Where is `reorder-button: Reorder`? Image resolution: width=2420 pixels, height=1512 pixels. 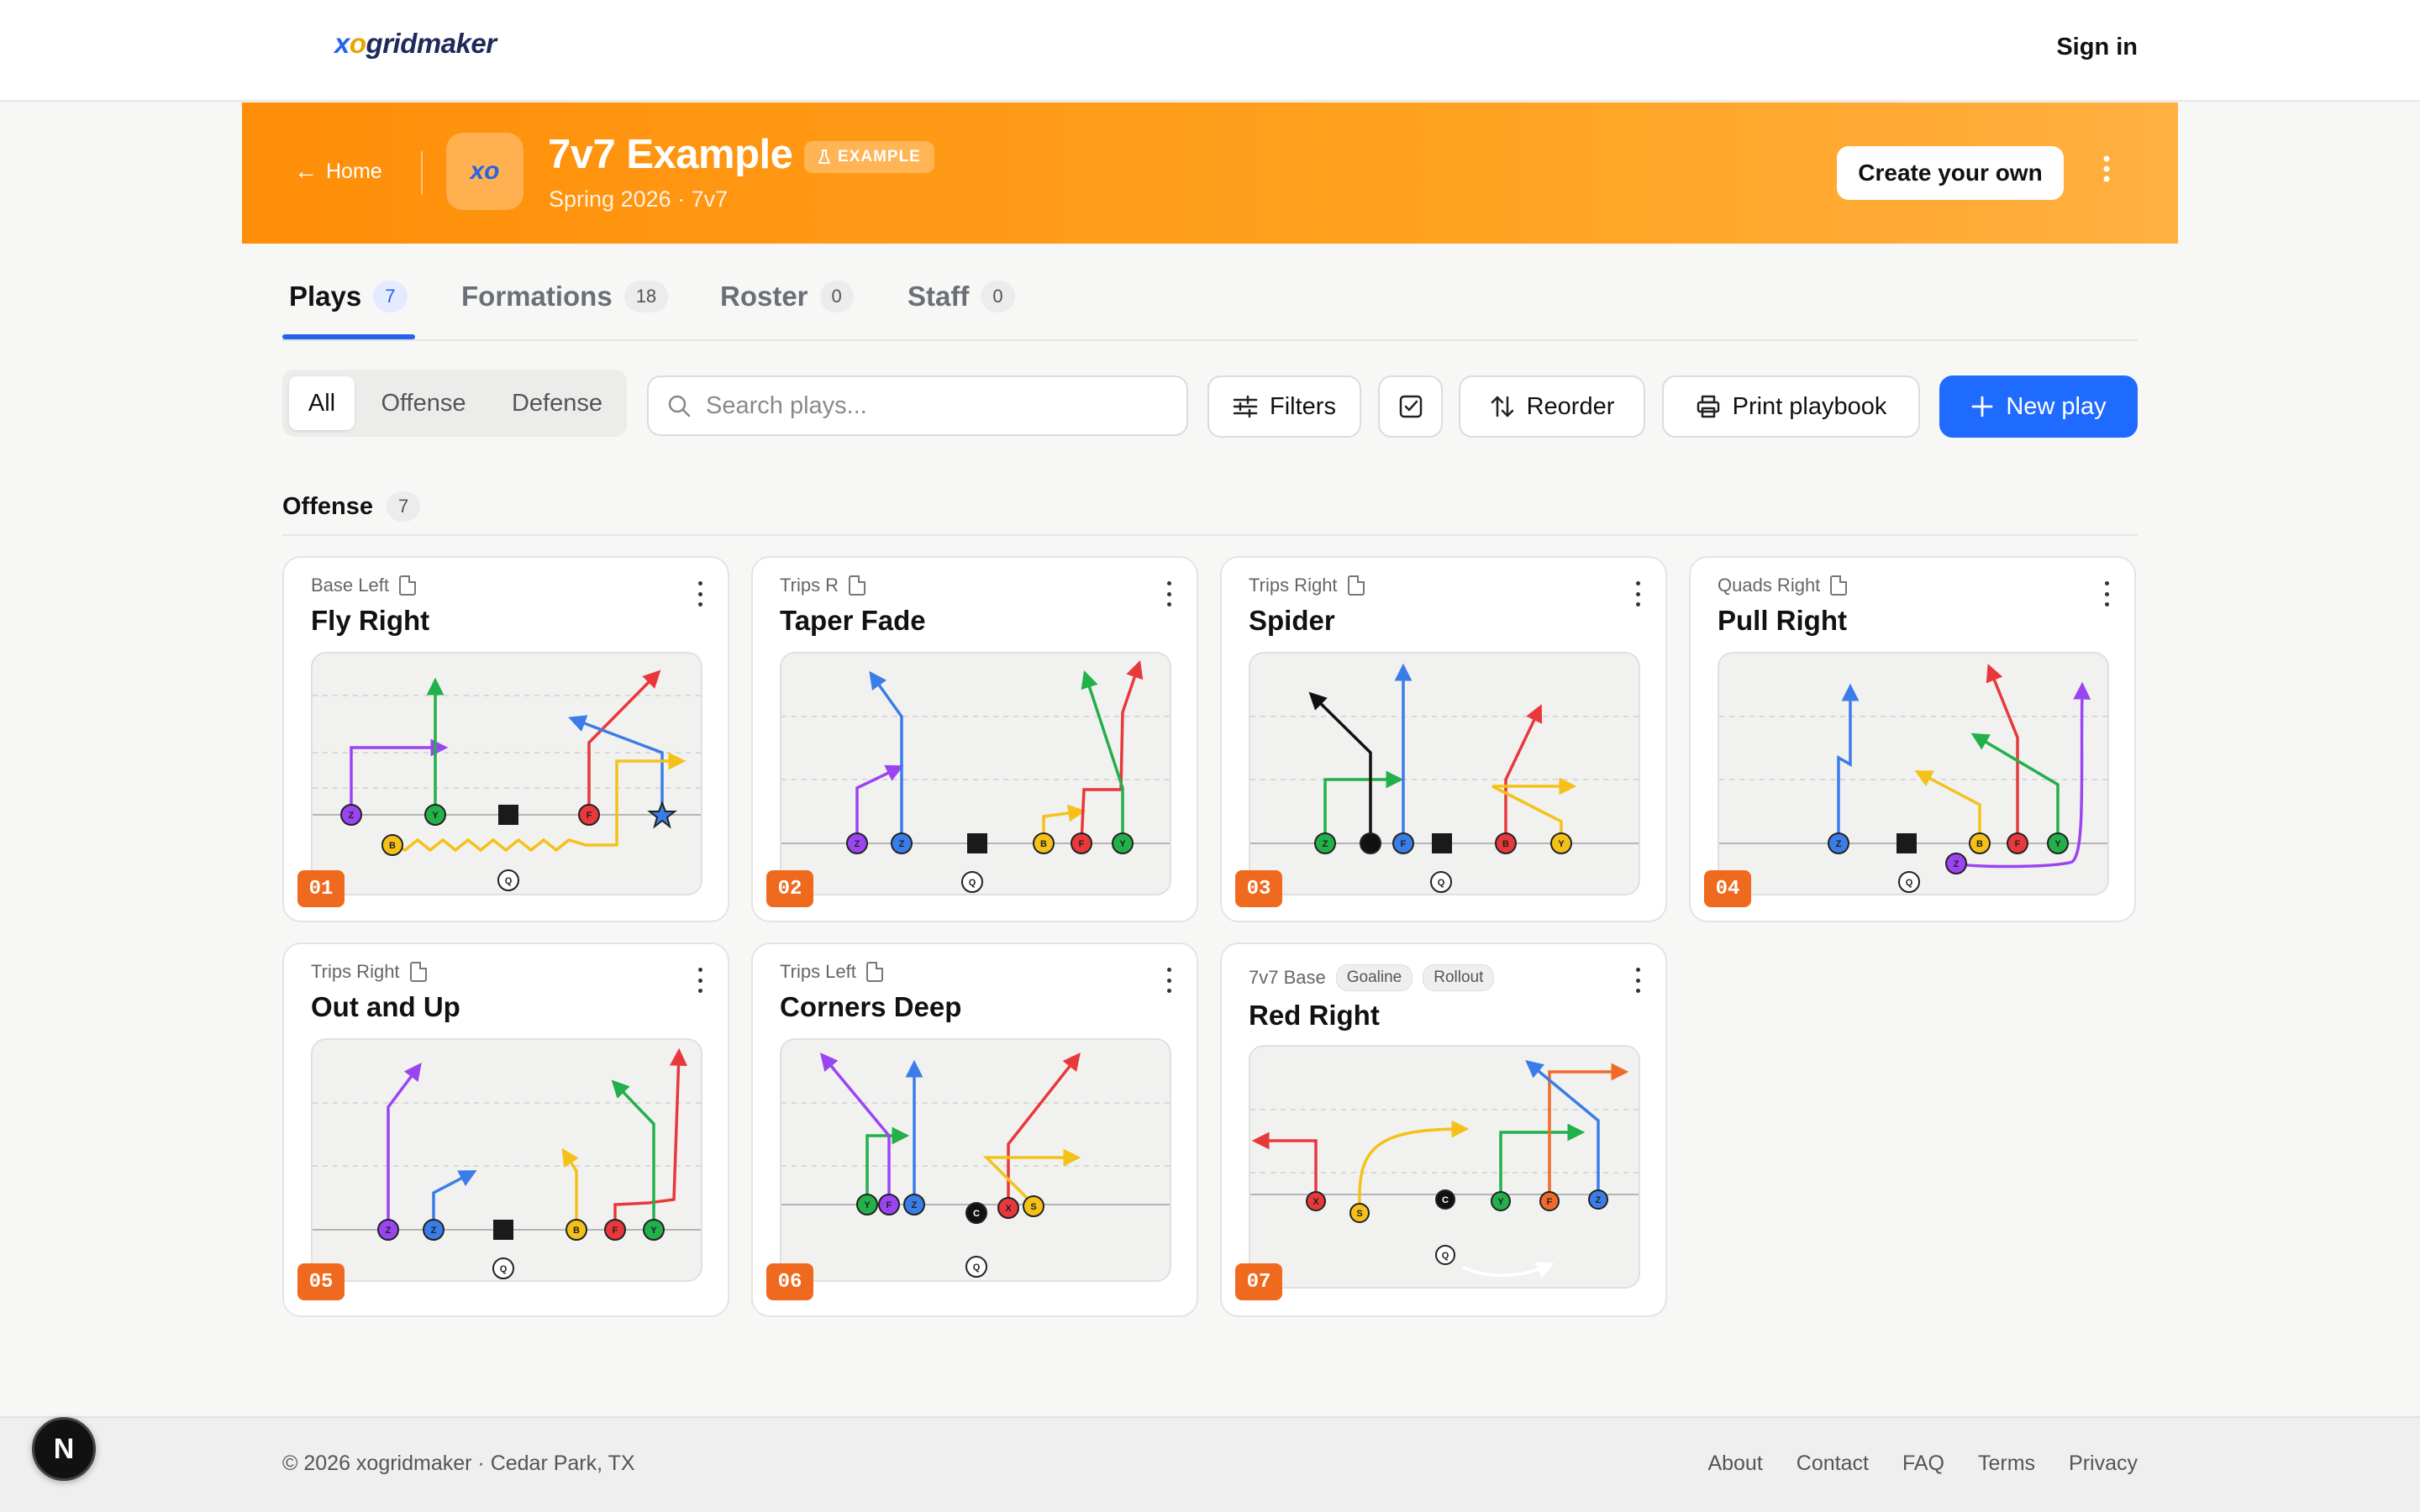 reorder-button: Reorder is located at coordinates (1552, 406).